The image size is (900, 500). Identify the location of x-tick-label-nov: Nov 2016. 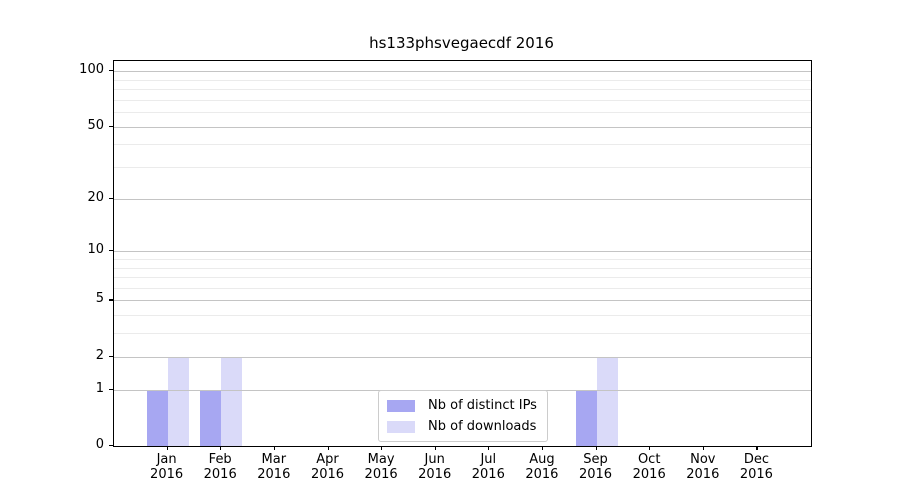
(703, 467).